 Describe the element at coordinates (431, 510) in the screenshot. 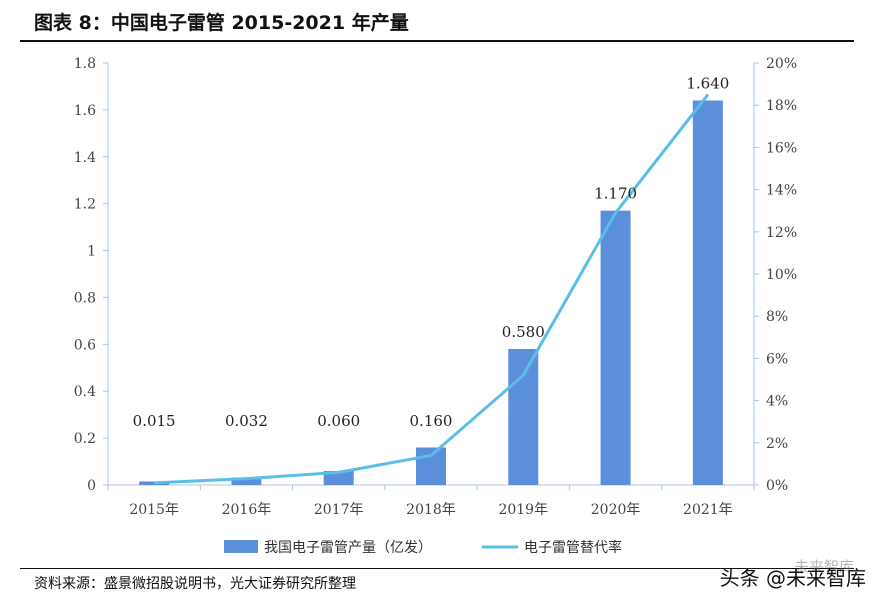

I see `x-tick-label: 2018年` at that location.